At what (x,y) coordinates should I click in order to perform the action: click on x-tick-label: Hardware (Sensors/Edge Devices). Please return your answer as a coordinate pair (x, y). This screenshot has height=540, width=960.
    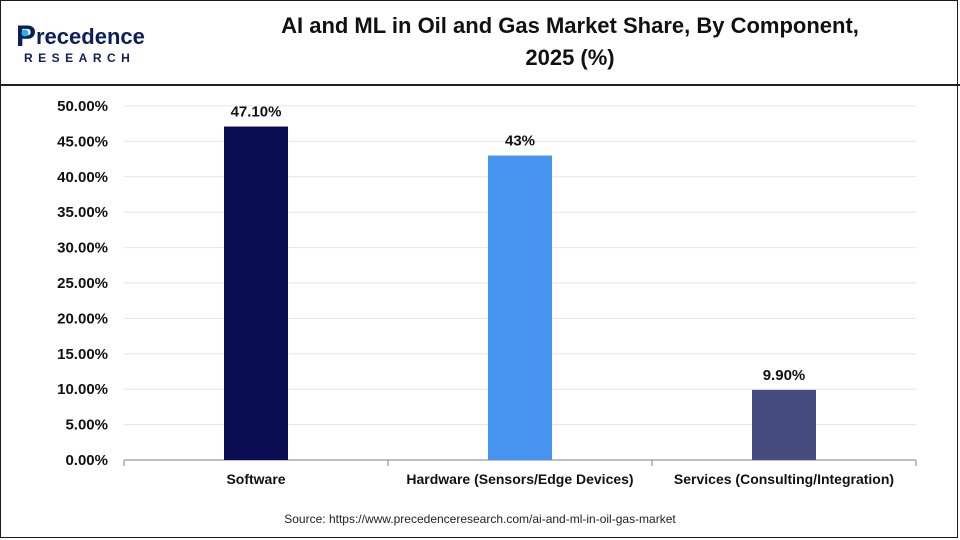
    Looking at the image, I should click on (519, 479).